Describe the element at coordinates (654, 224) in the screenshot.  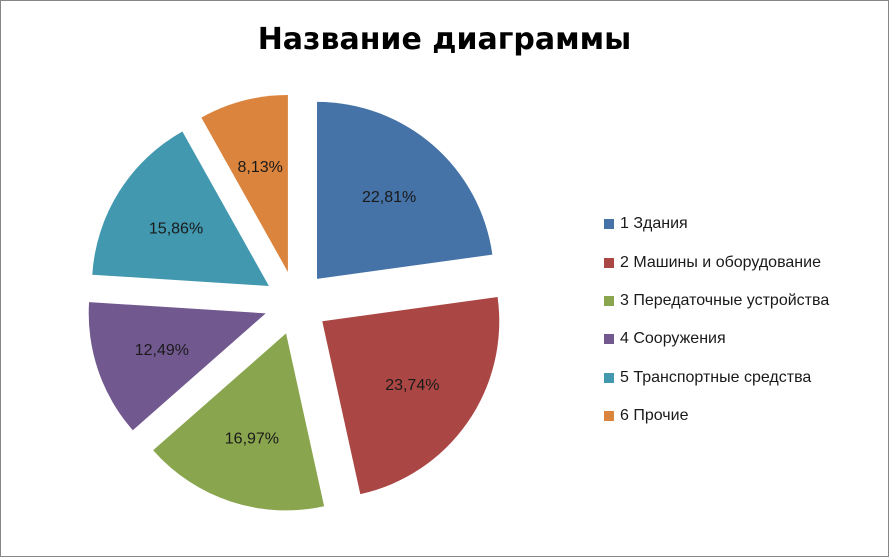
I see `legend-label-1: 1 Здания` at that location.